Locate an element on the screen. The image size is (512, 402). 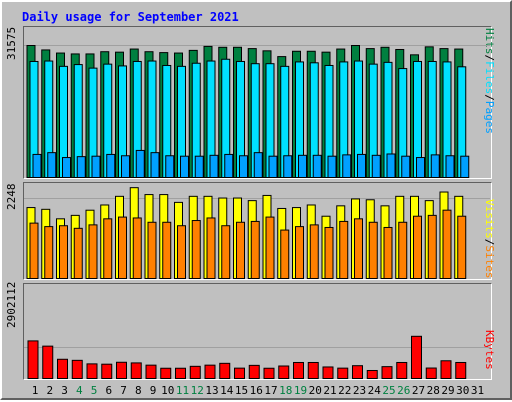
day-label: 20 is located at coordinates (315, 390).